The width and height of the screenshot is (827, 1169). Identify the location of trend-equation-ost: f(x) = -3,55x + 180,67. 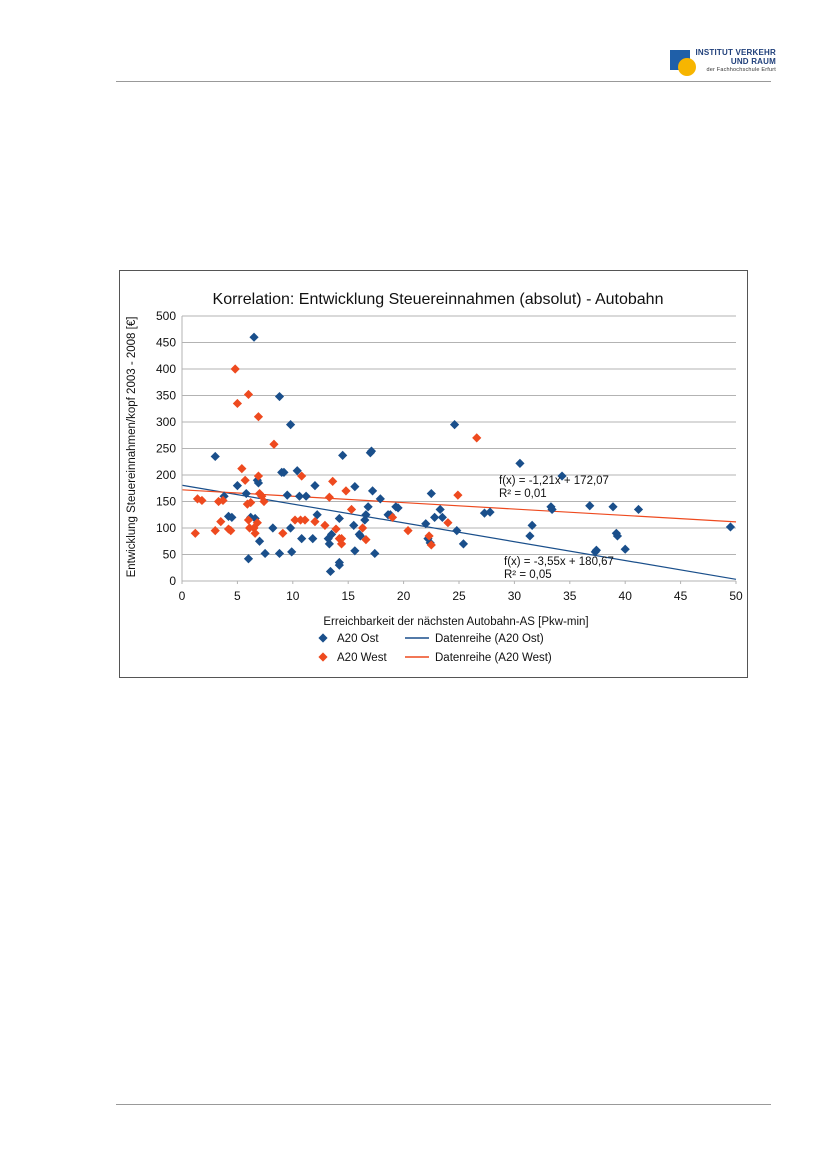
(559, 562).